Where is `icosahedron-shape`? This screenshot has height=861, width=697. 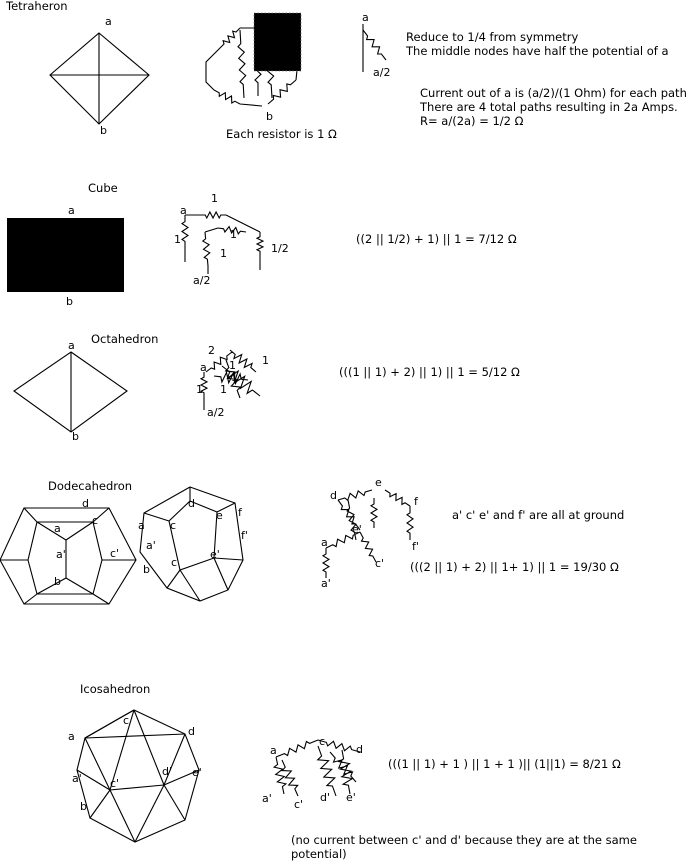 icosahedron-shape is located at coordinates (138, 776).